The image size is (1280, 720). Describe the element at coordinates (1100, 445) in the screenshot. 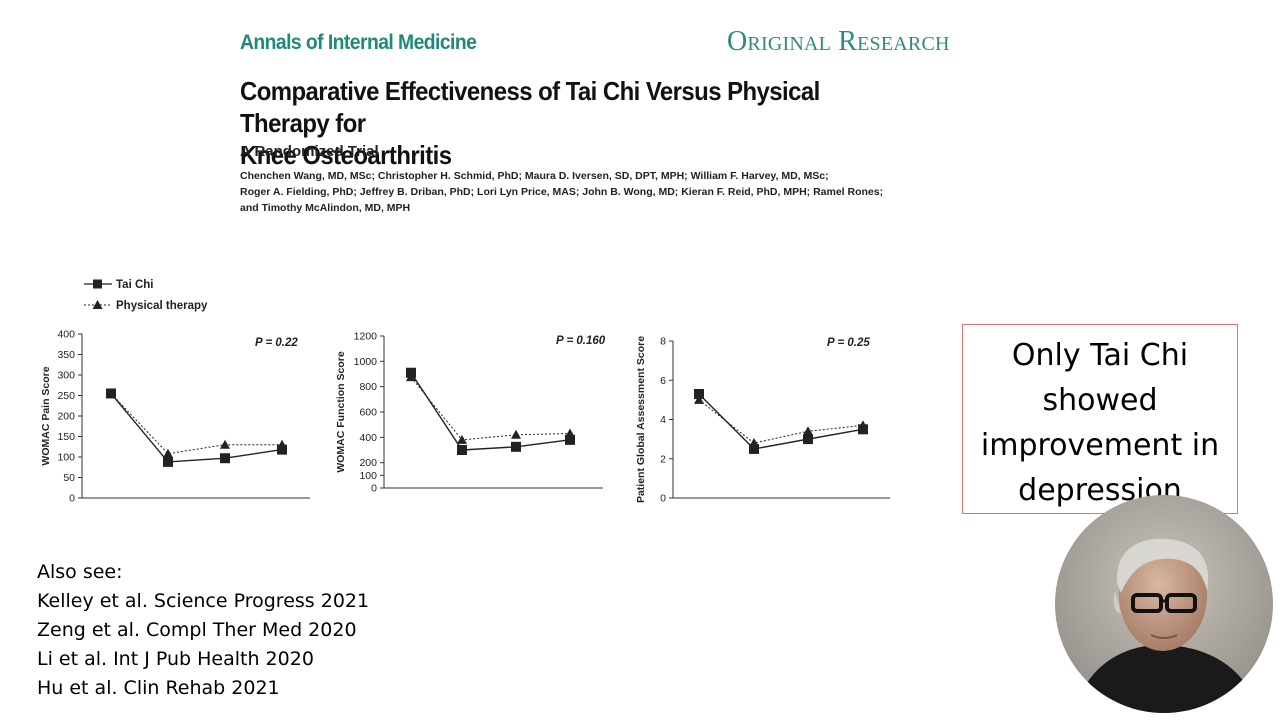

I see `callout-line: improvement in` at that location.